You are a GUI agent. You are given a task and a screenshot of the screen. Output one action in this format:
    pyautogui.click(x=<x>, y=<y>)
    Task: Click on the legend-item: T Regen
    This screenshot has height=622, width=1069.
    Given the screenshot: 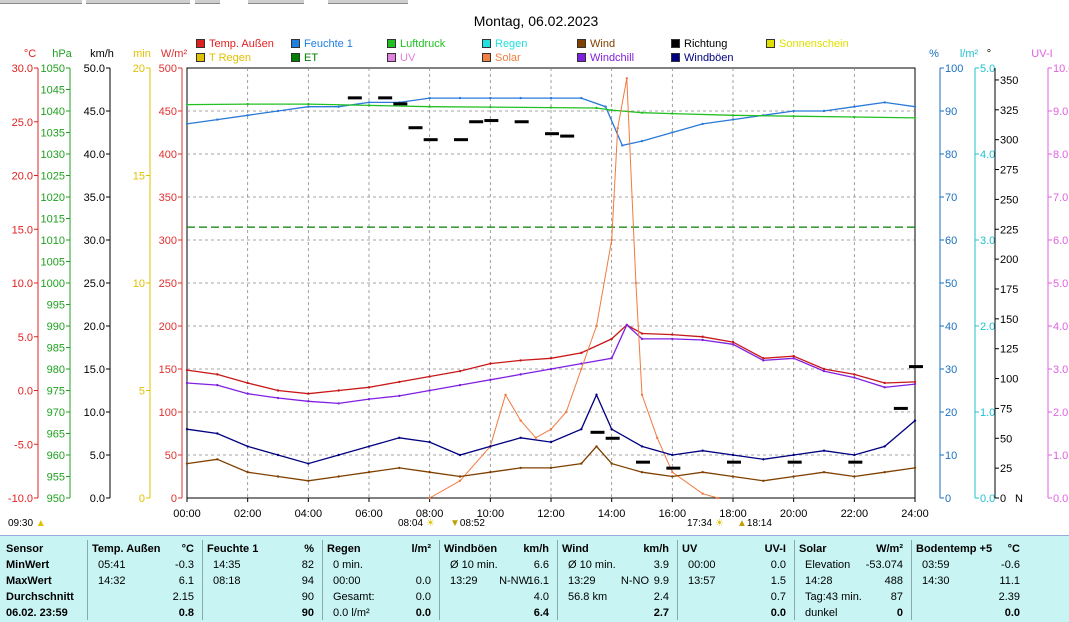 What is the action you would take?
    pyautogui.click(x=223, y=58)
    